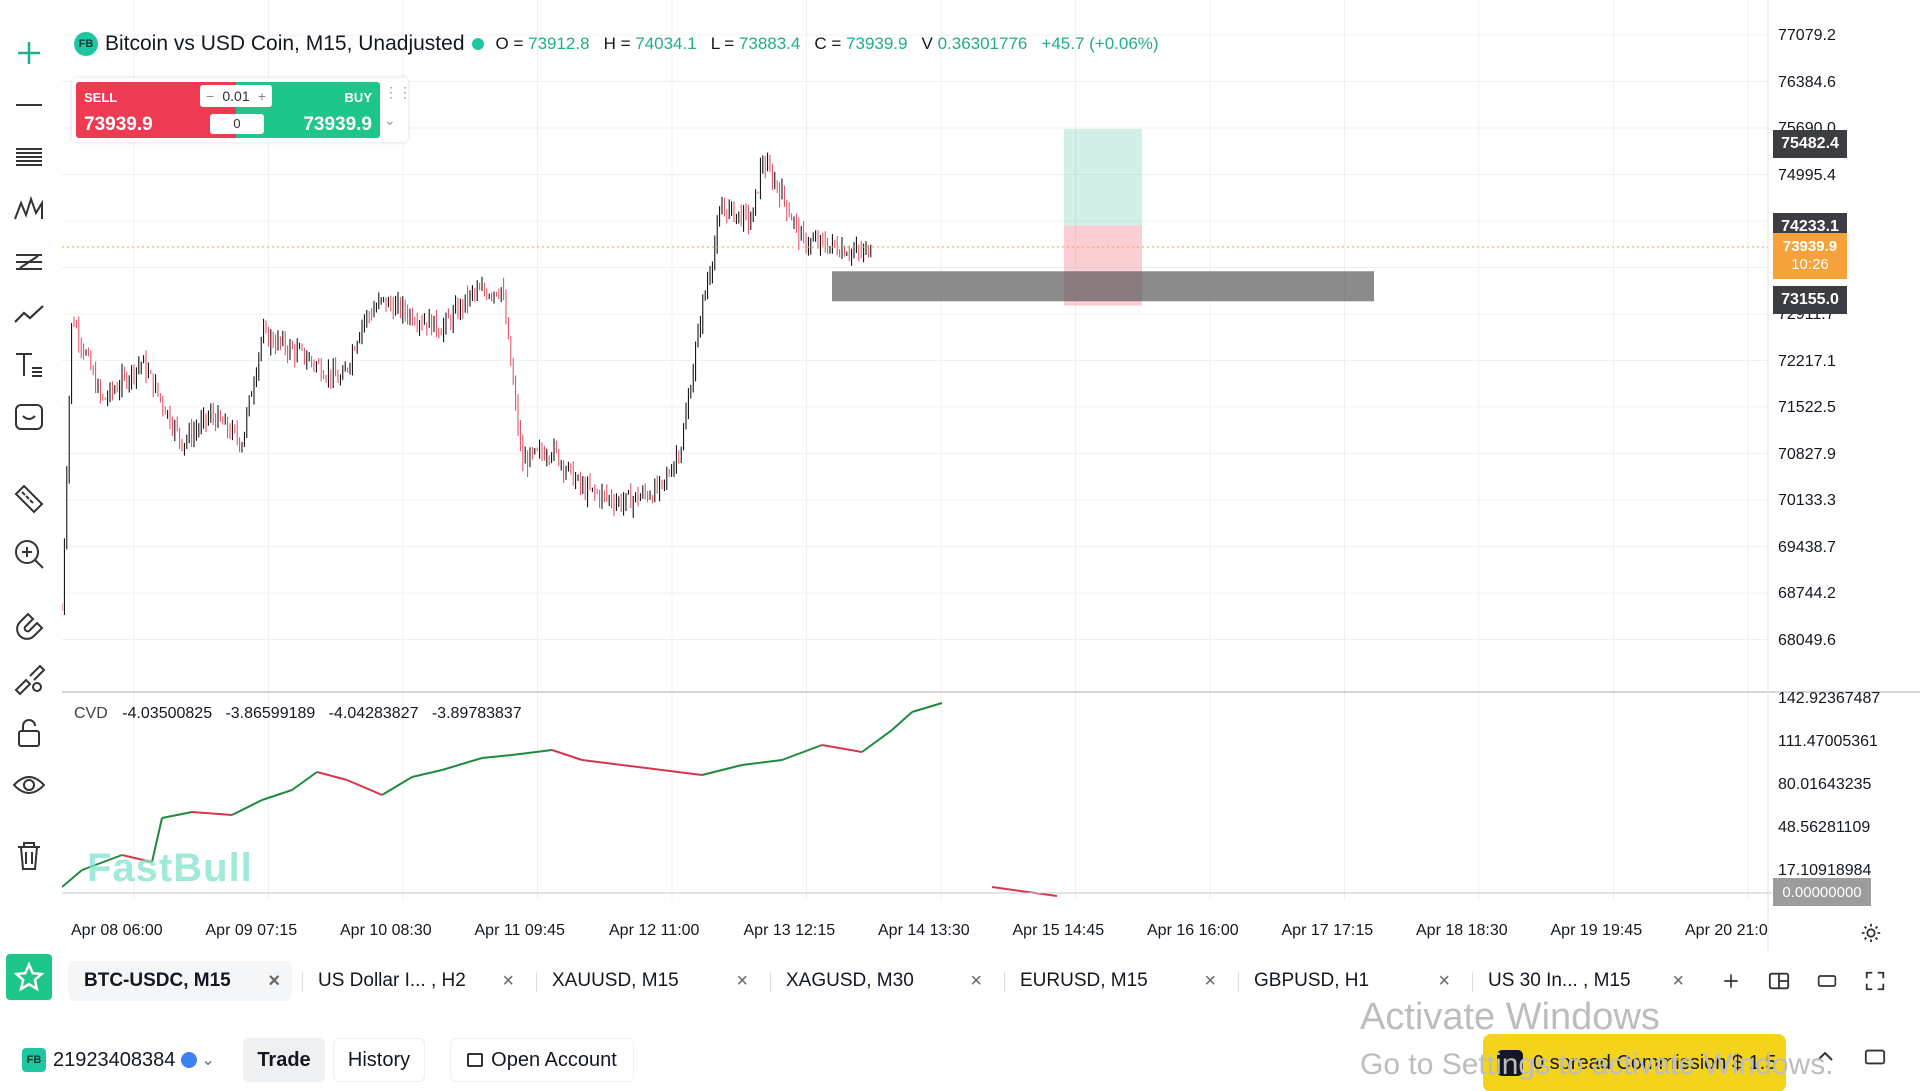 This screenshot has width=1920, height=1091. What do you see at coordinates (170, 868) in the screenshot?
I see `fastbull-watermark: FastBull` at bounding box center [170, 868].